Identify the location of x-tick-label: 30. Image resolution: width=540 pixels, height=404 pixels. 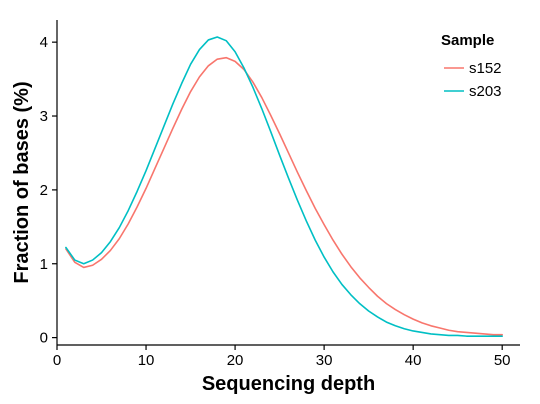
(324, 360).